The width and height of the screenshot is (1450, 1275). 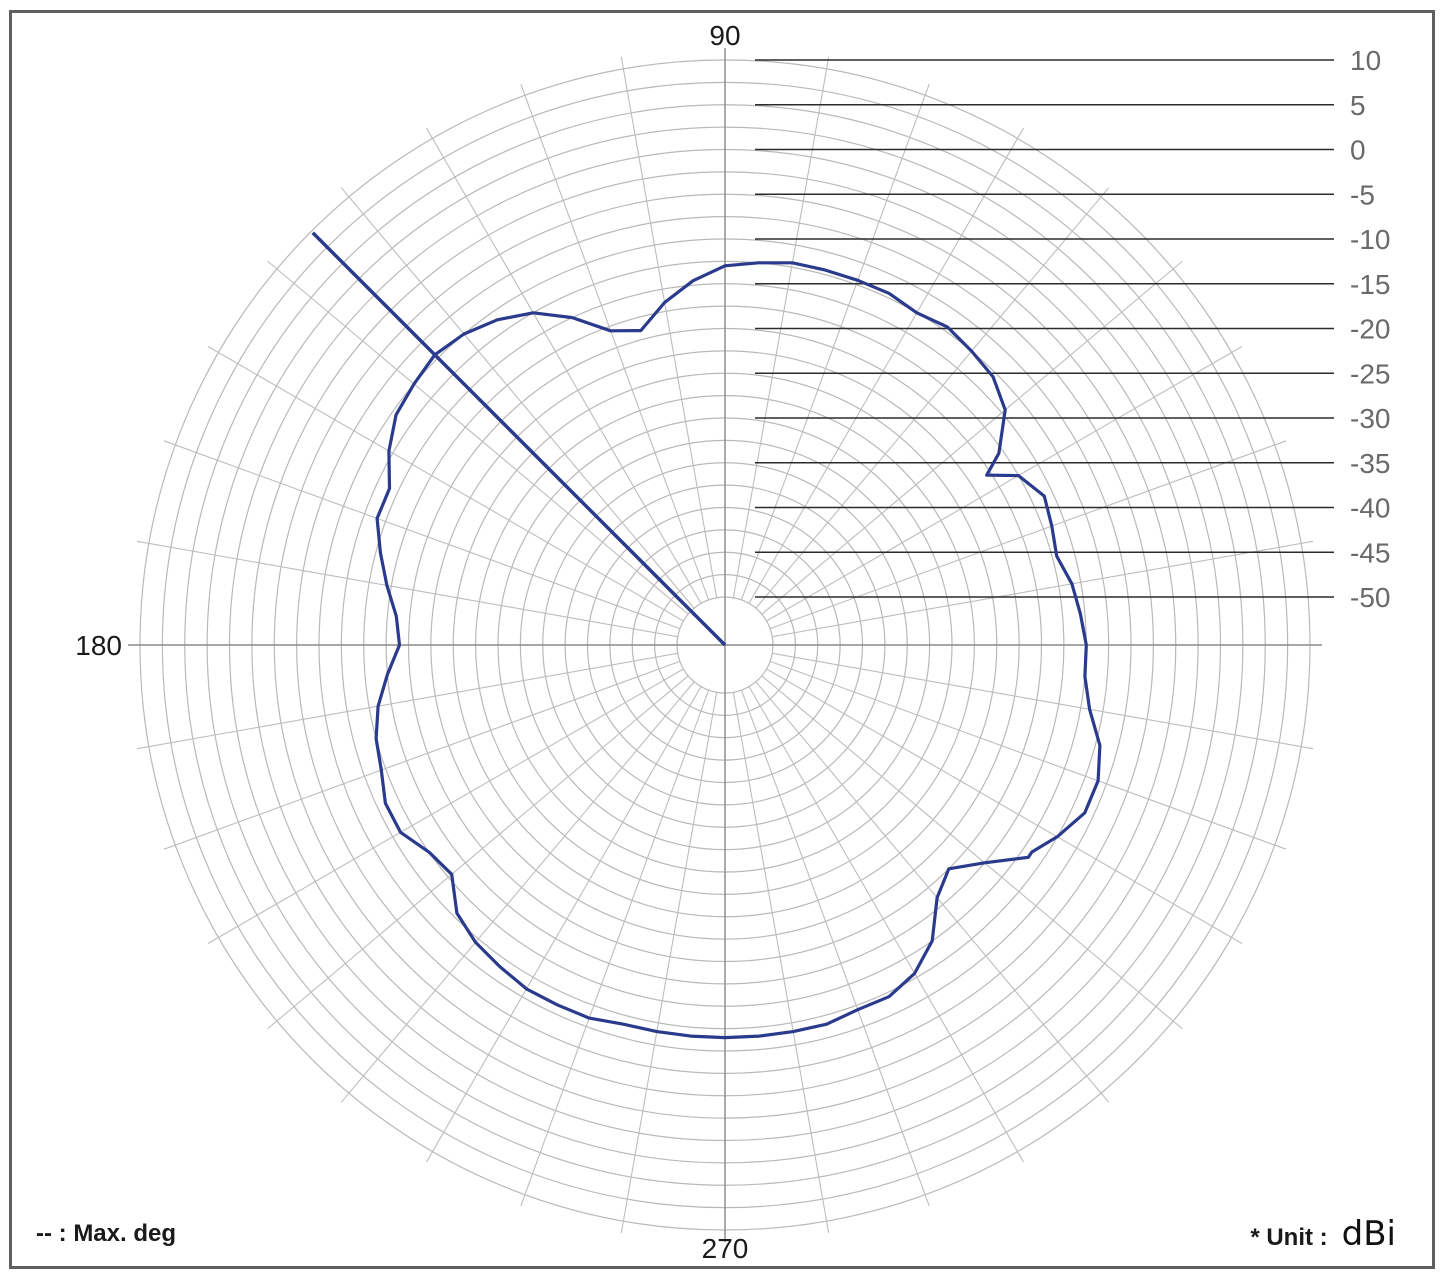 I want to click on radial-tick-label: -25, so click(x=1370, y=373).